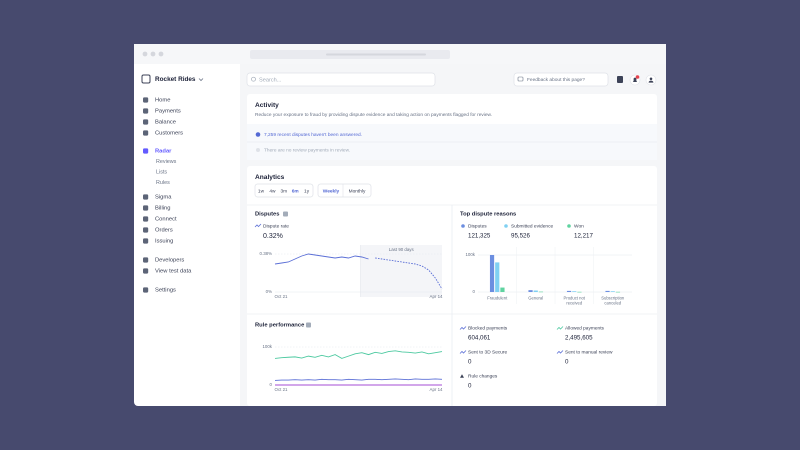 This screenshot has width=800, height=450. Describe the element at coordinates (266, 253) in the screenshot. I see `y-tick-label: 0.38%` at that location.